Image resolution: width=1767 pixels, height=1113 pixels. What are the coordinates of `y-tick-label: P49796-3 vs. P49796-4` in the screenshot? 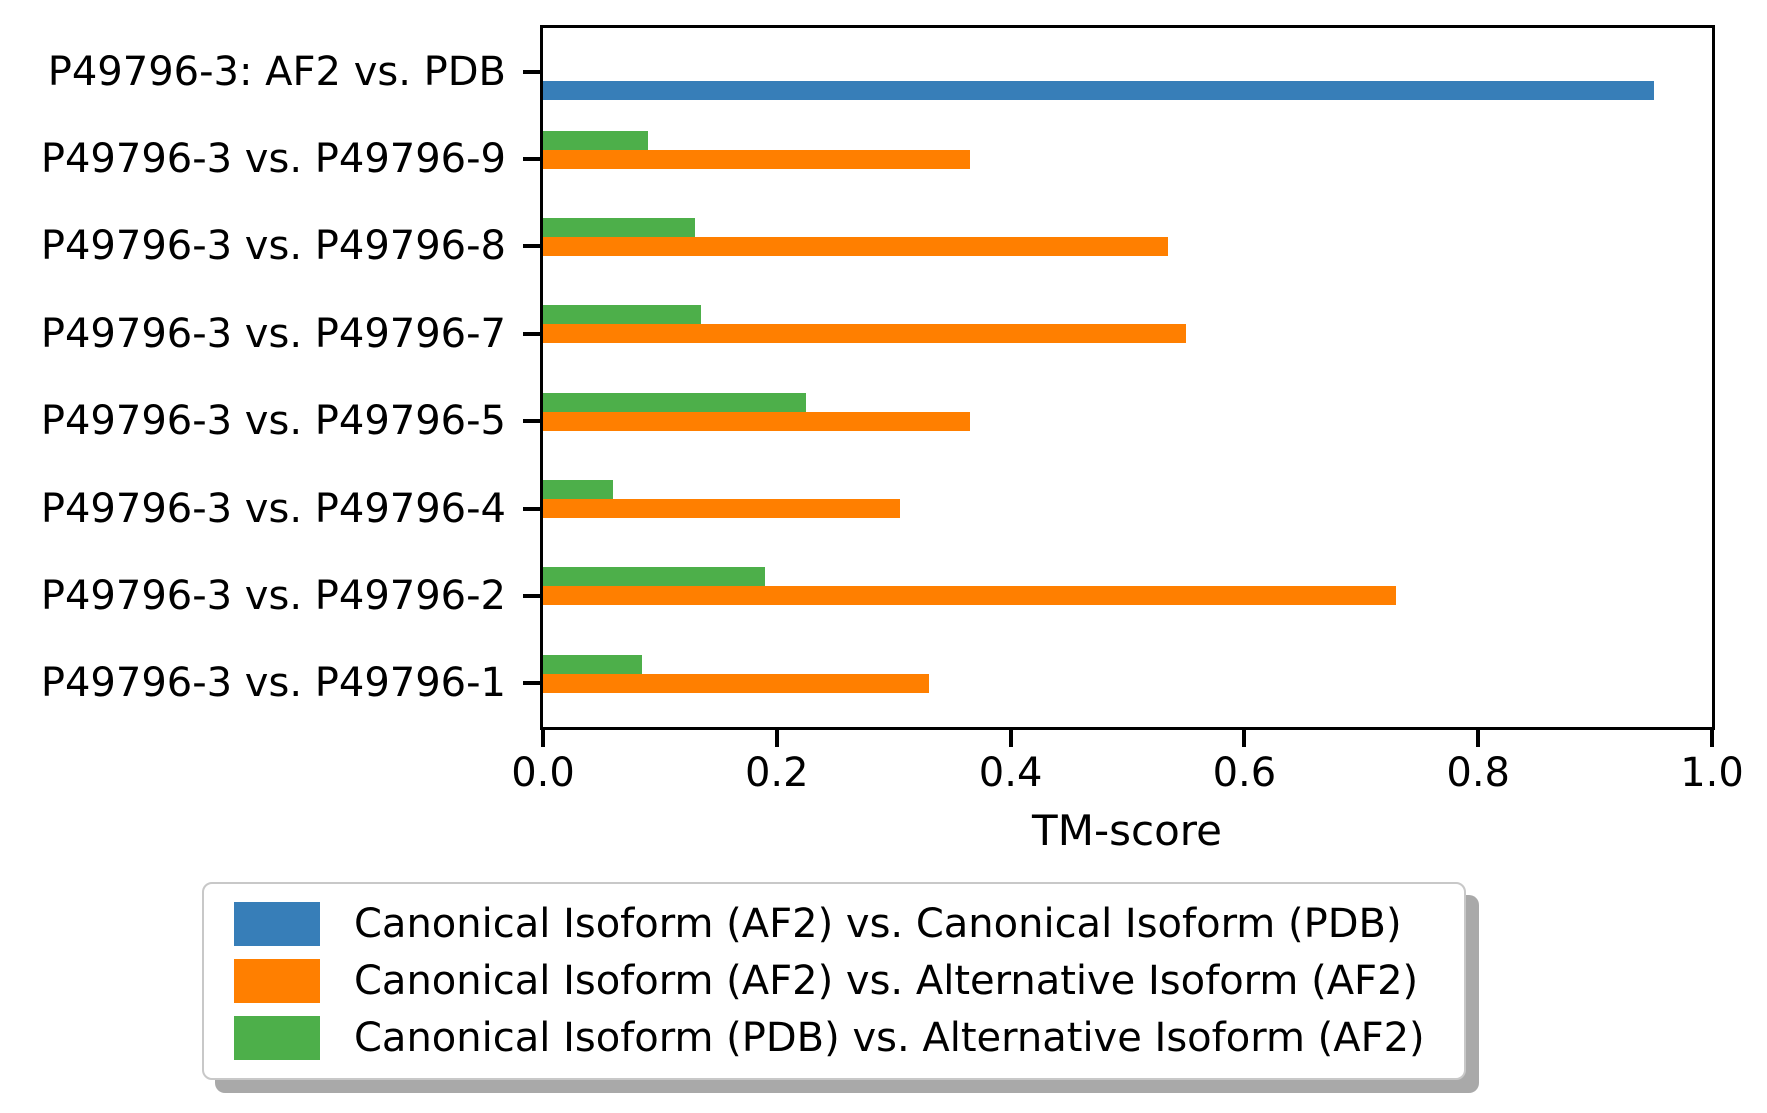 It's located at (273, 508).